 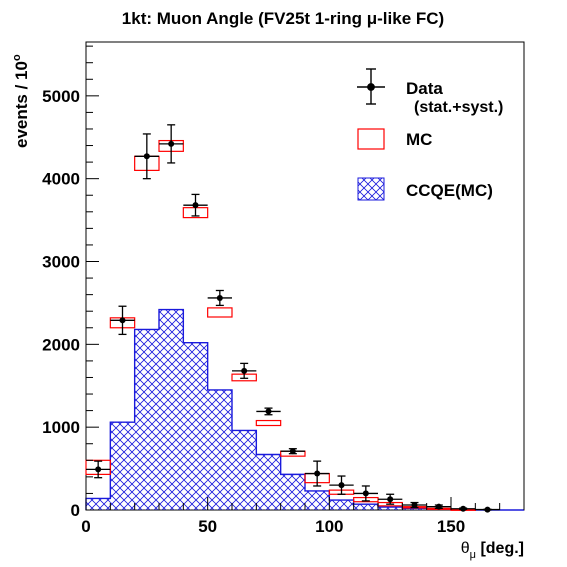 What do you see at coordinates (61, 262) in the screenshot?
I see `y-tick-label: 3000` at bounding box center [61, 262].